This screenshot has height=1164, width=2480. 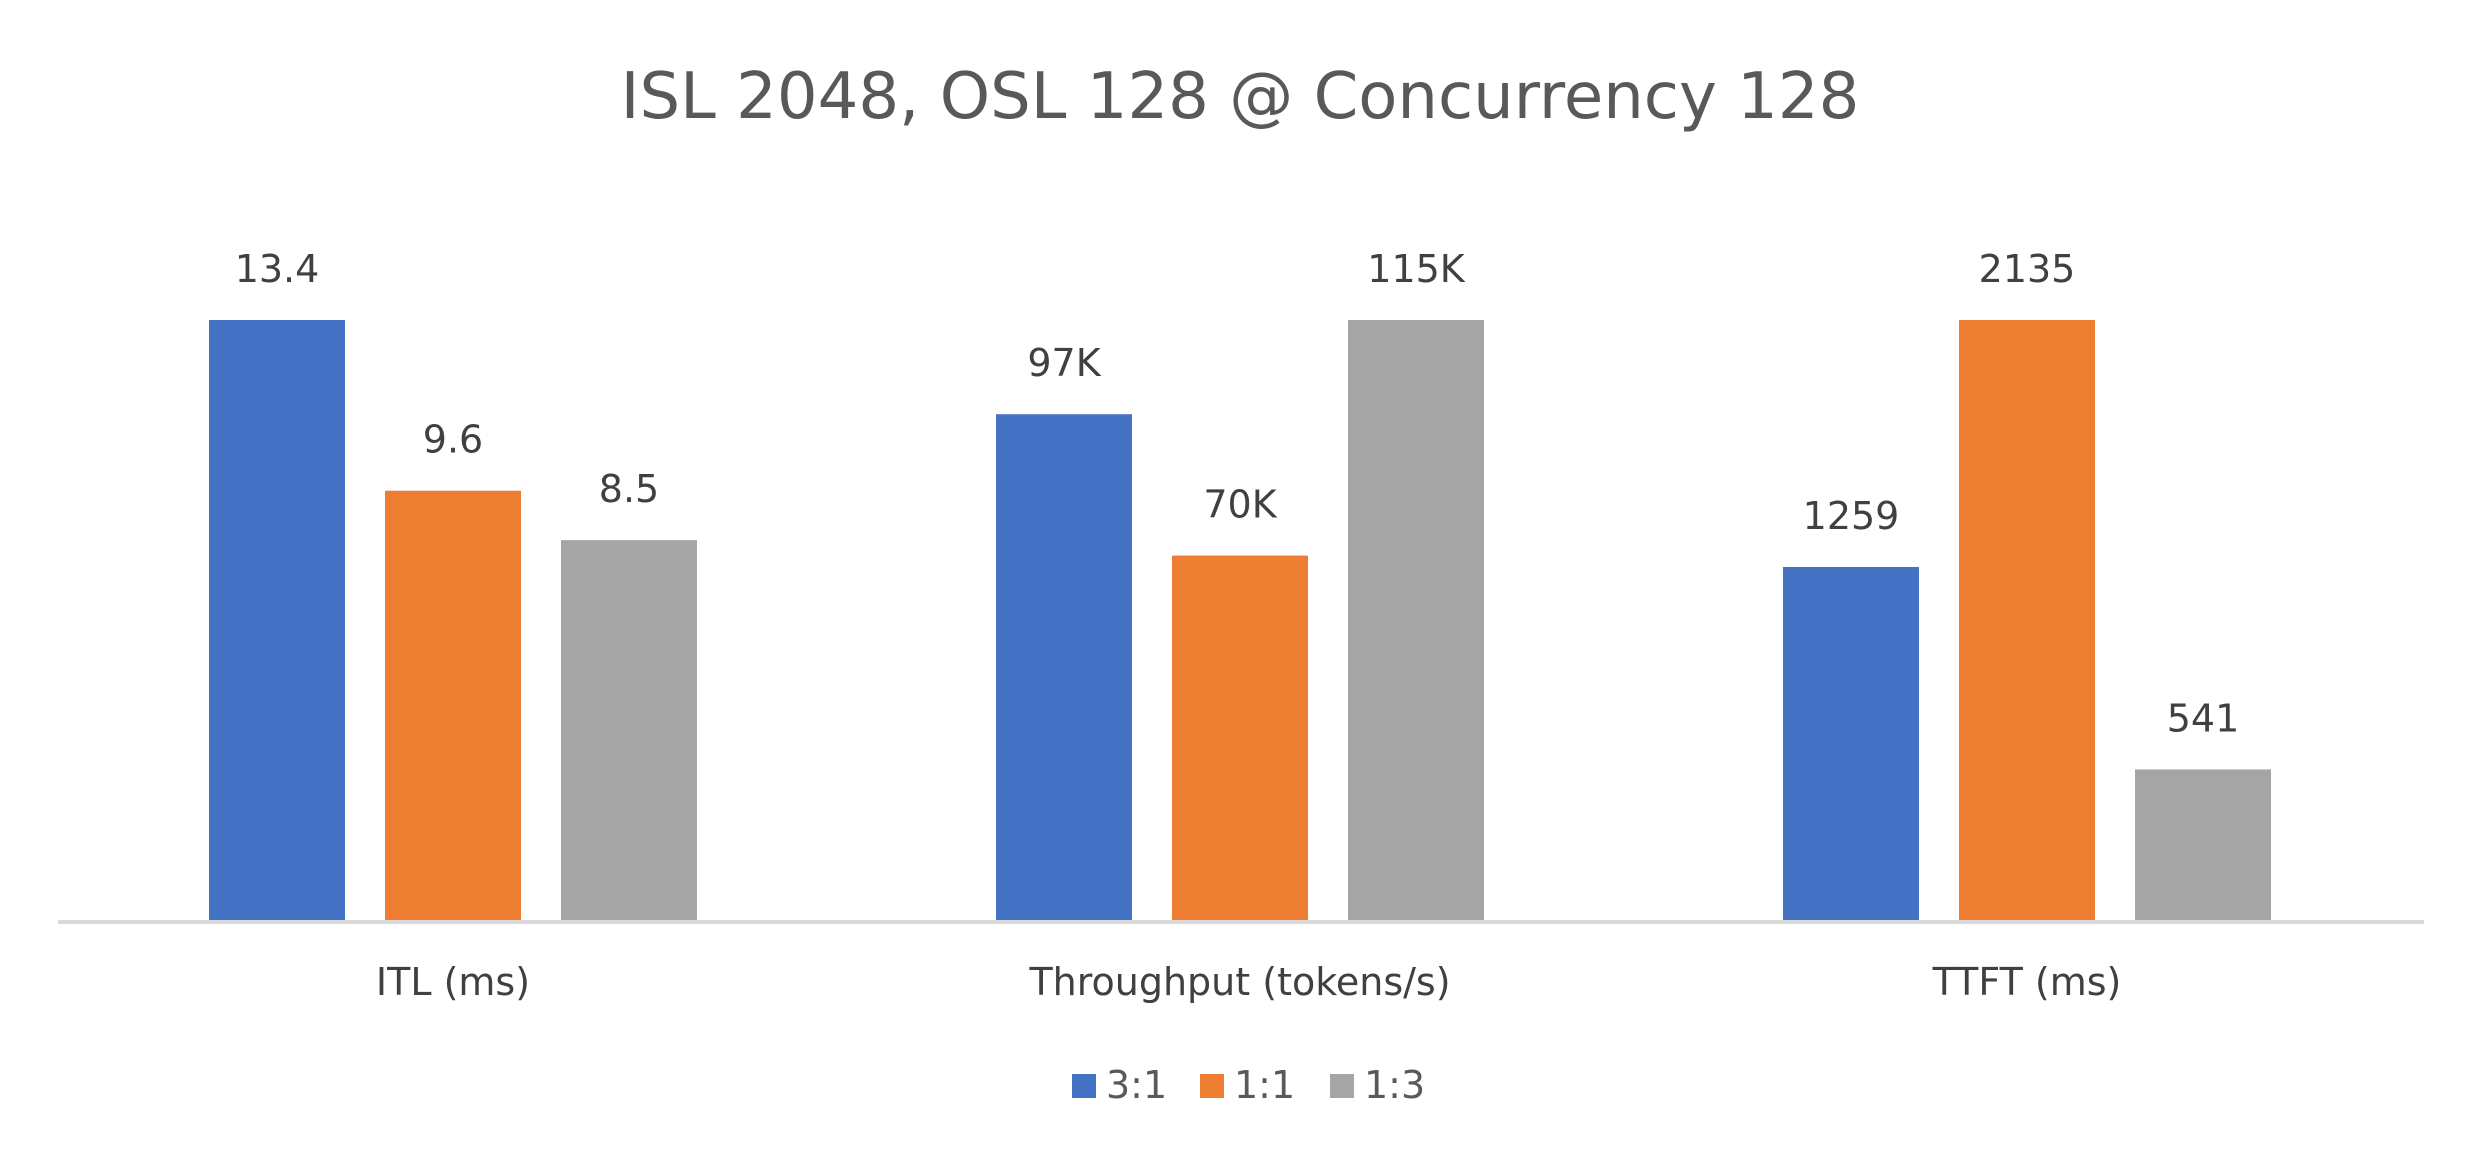 What do you see at coordinates (1851, 516) in the screenshot?
I see `data-label: 1259` at bounding box center [1851, 516].